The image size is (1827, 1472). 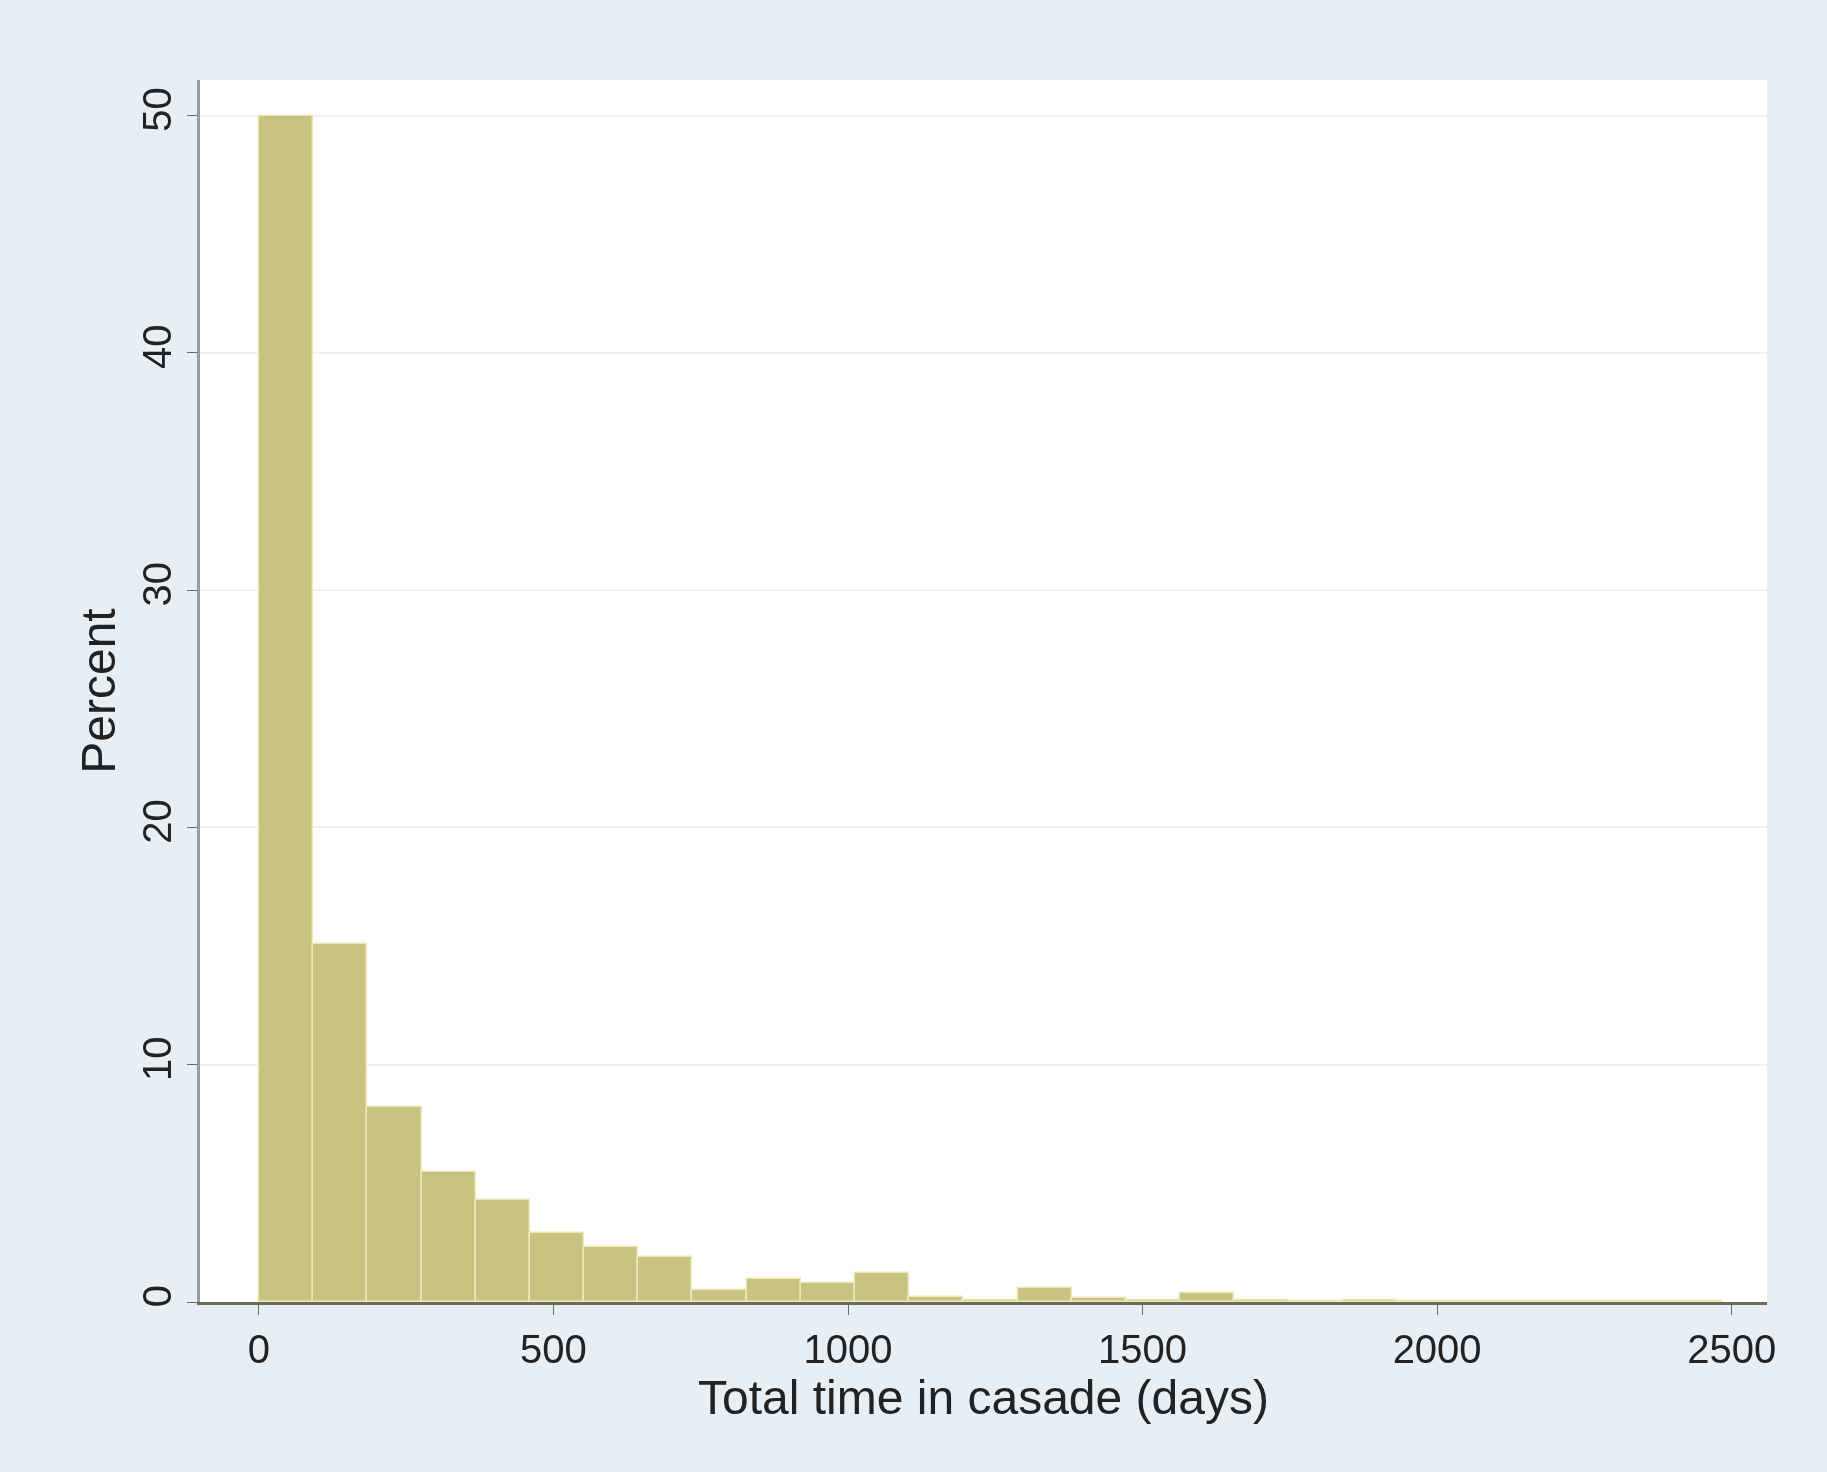 What do you see at coordinates (259, 1349) in the screenshot?
I see `x-tick-label: 0` at bounding box center [259, 1349].